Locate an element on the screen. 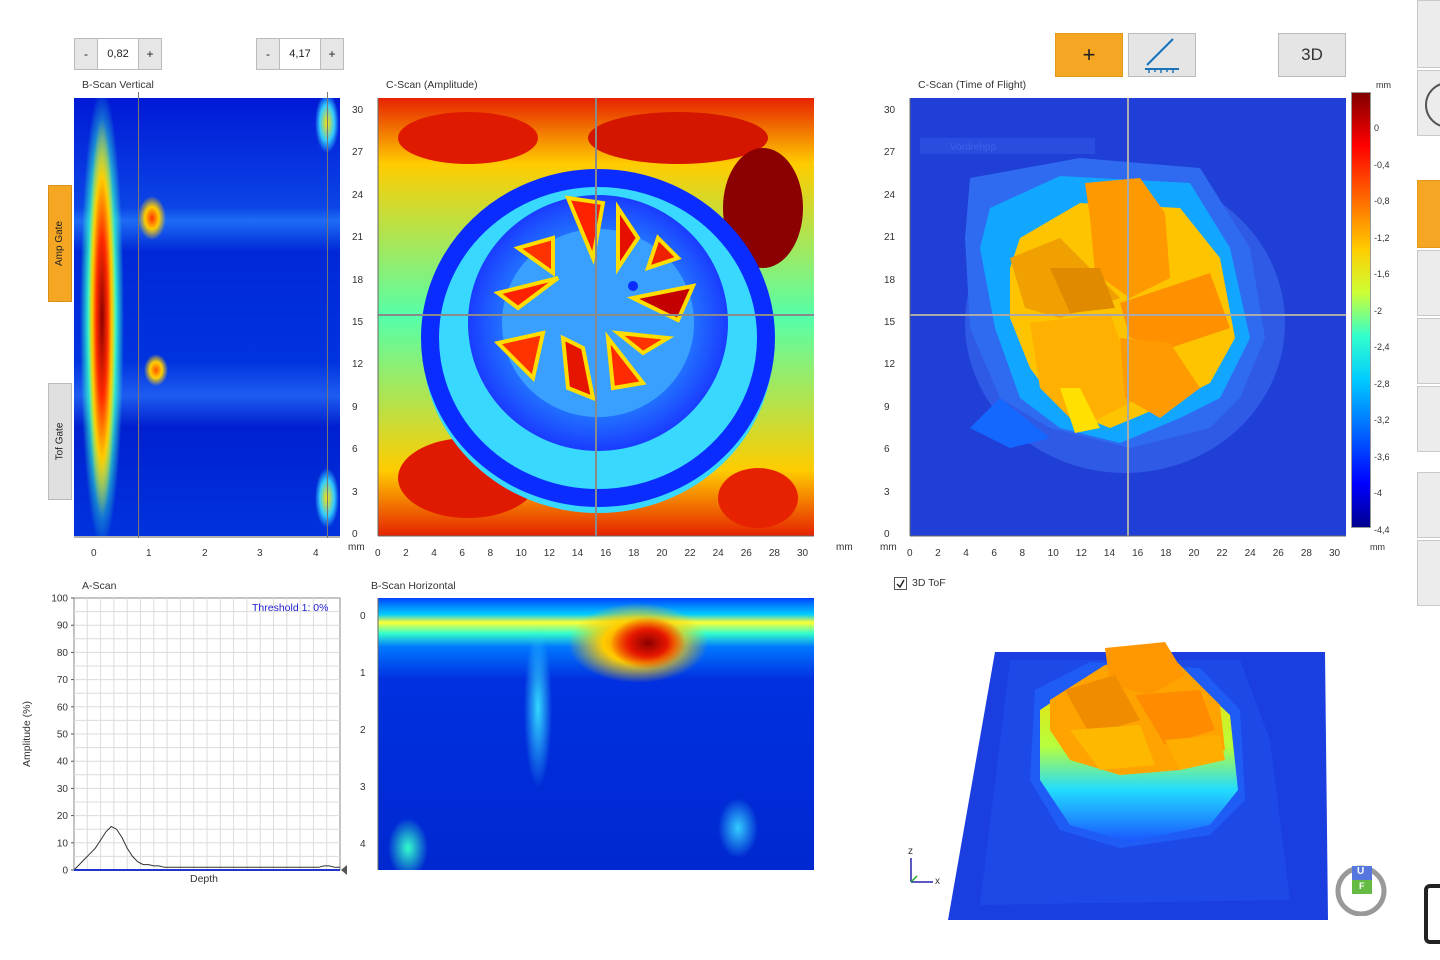 This screenshot has width=1440, height=960. cscan-tof-cursor-vertical is located at coordinates (1128, 317).